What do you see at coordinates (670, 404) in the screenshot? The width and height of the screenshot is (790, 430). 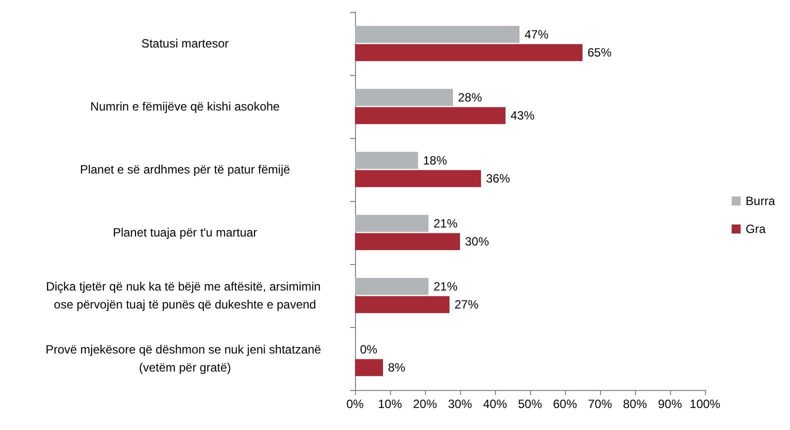 I see `x-tick-label: 90%` at bounding box center [670, 404].